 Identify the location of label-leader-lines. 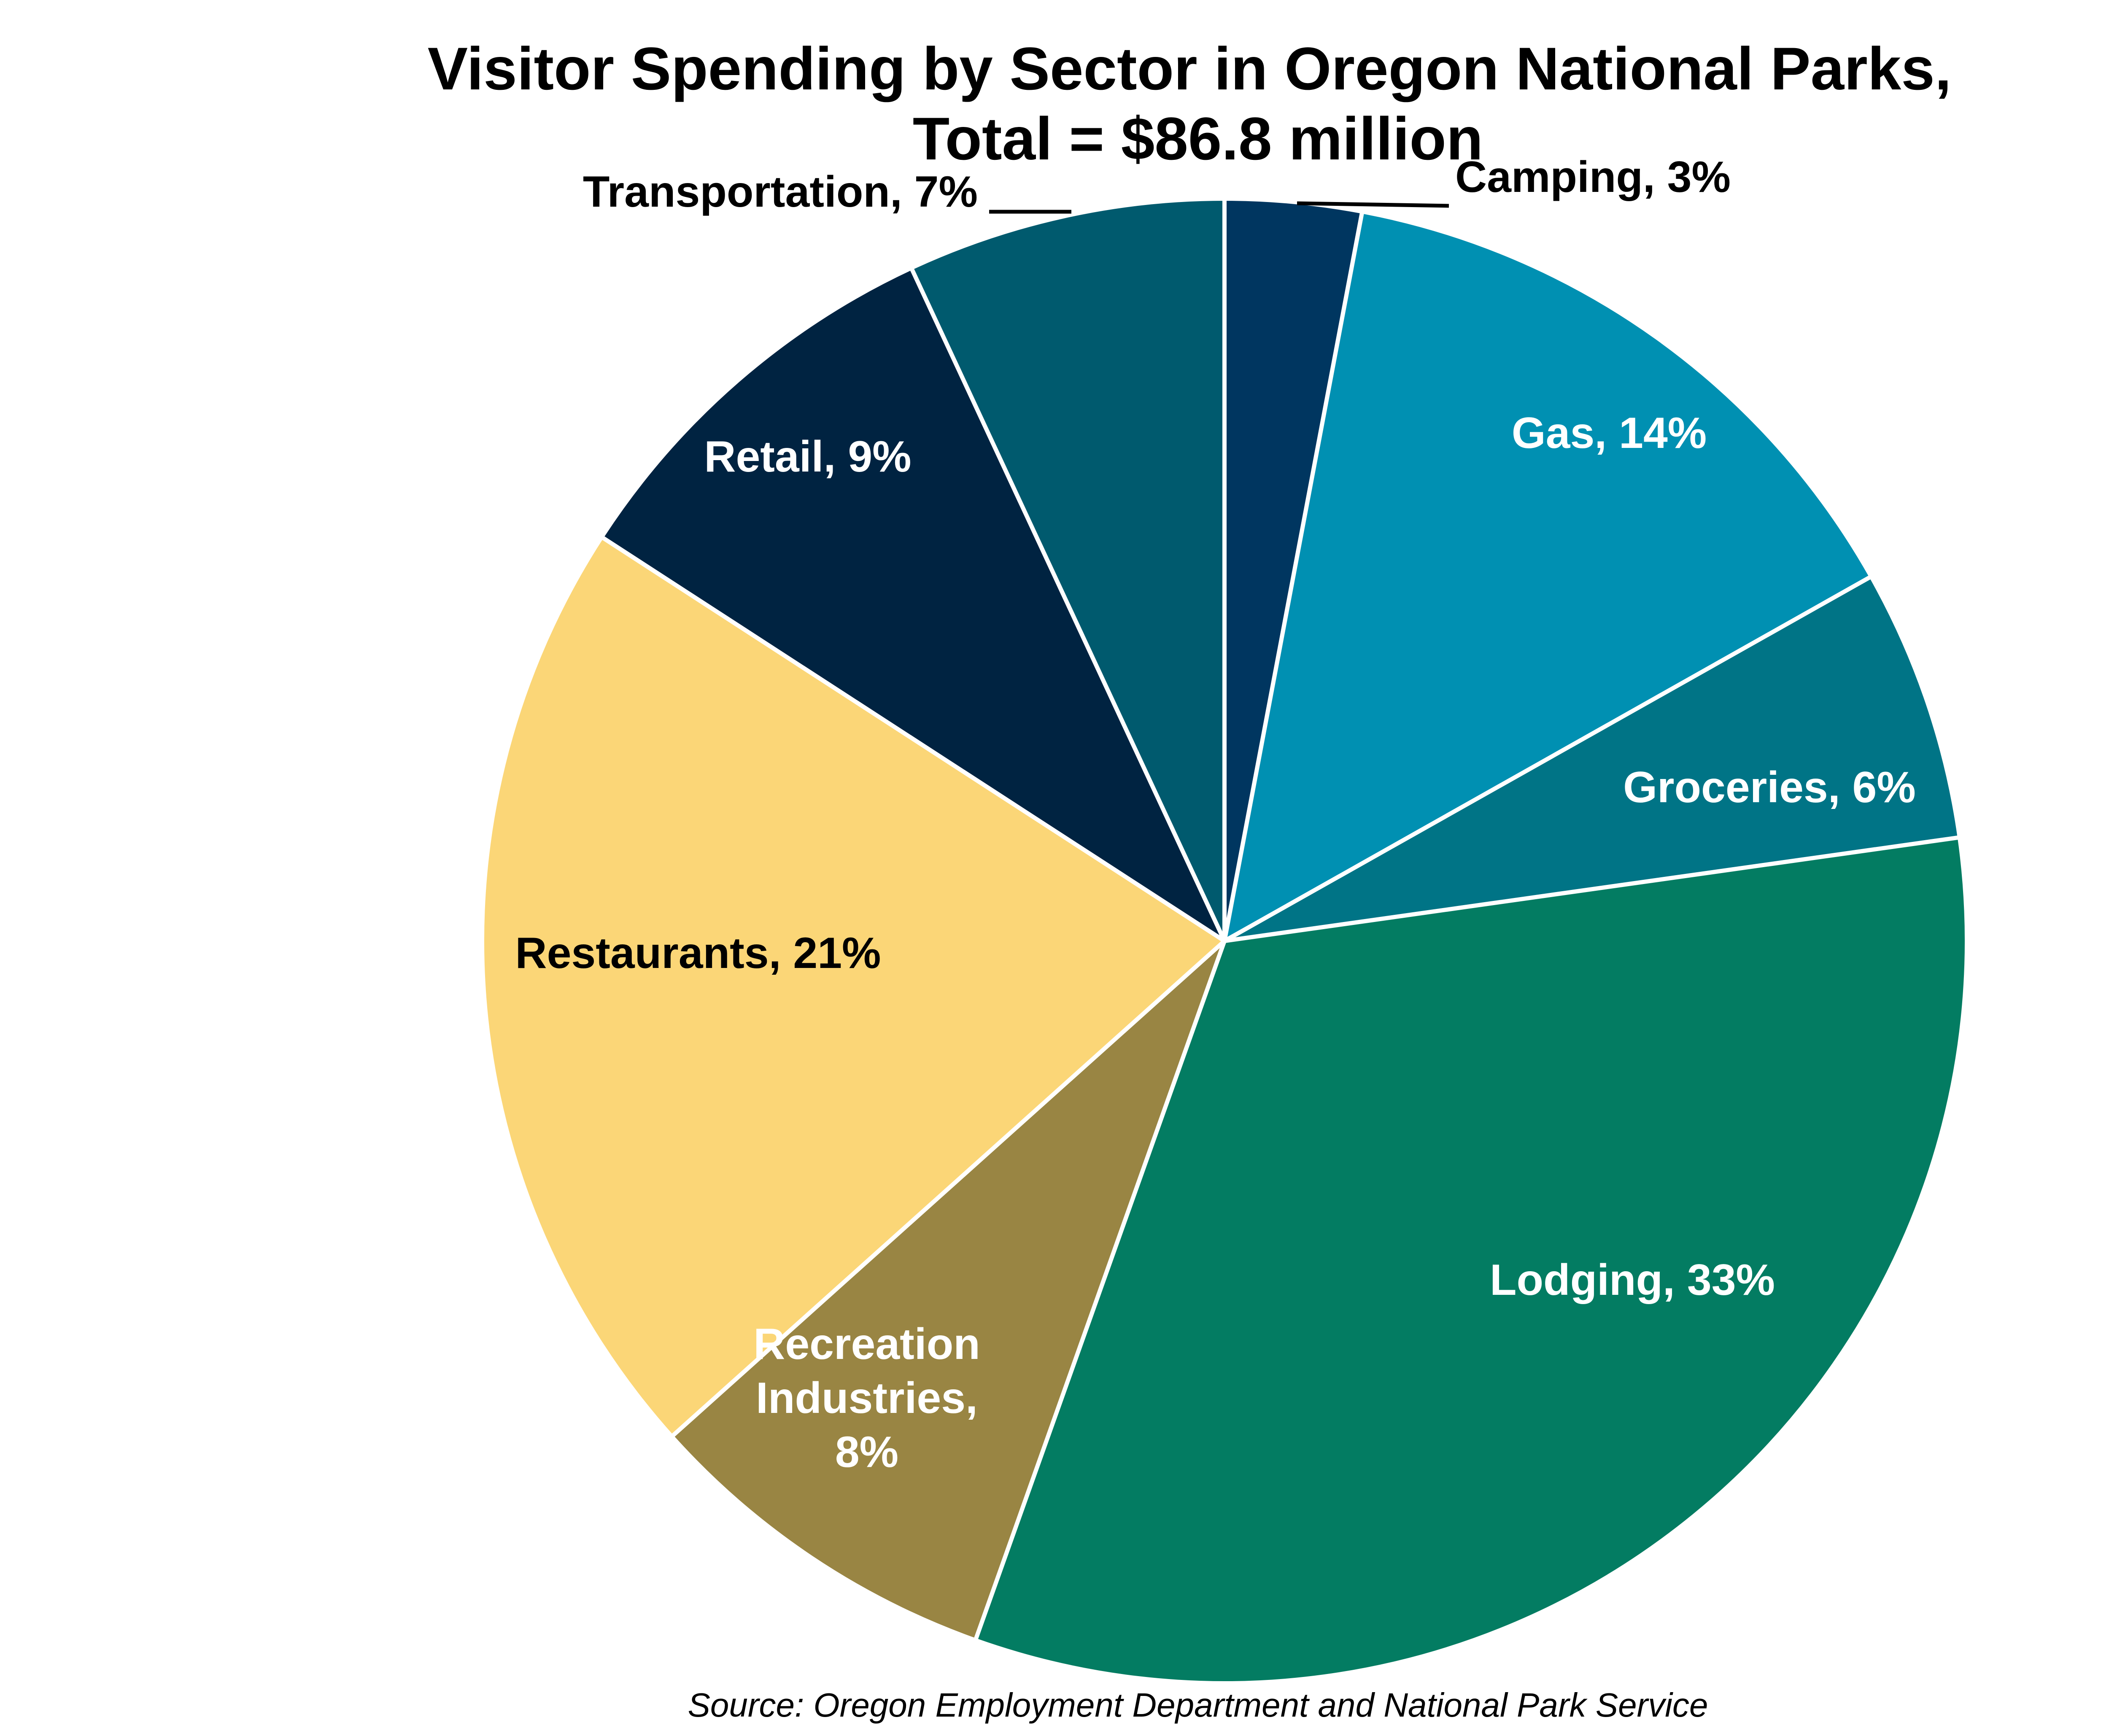
(1219, 208).